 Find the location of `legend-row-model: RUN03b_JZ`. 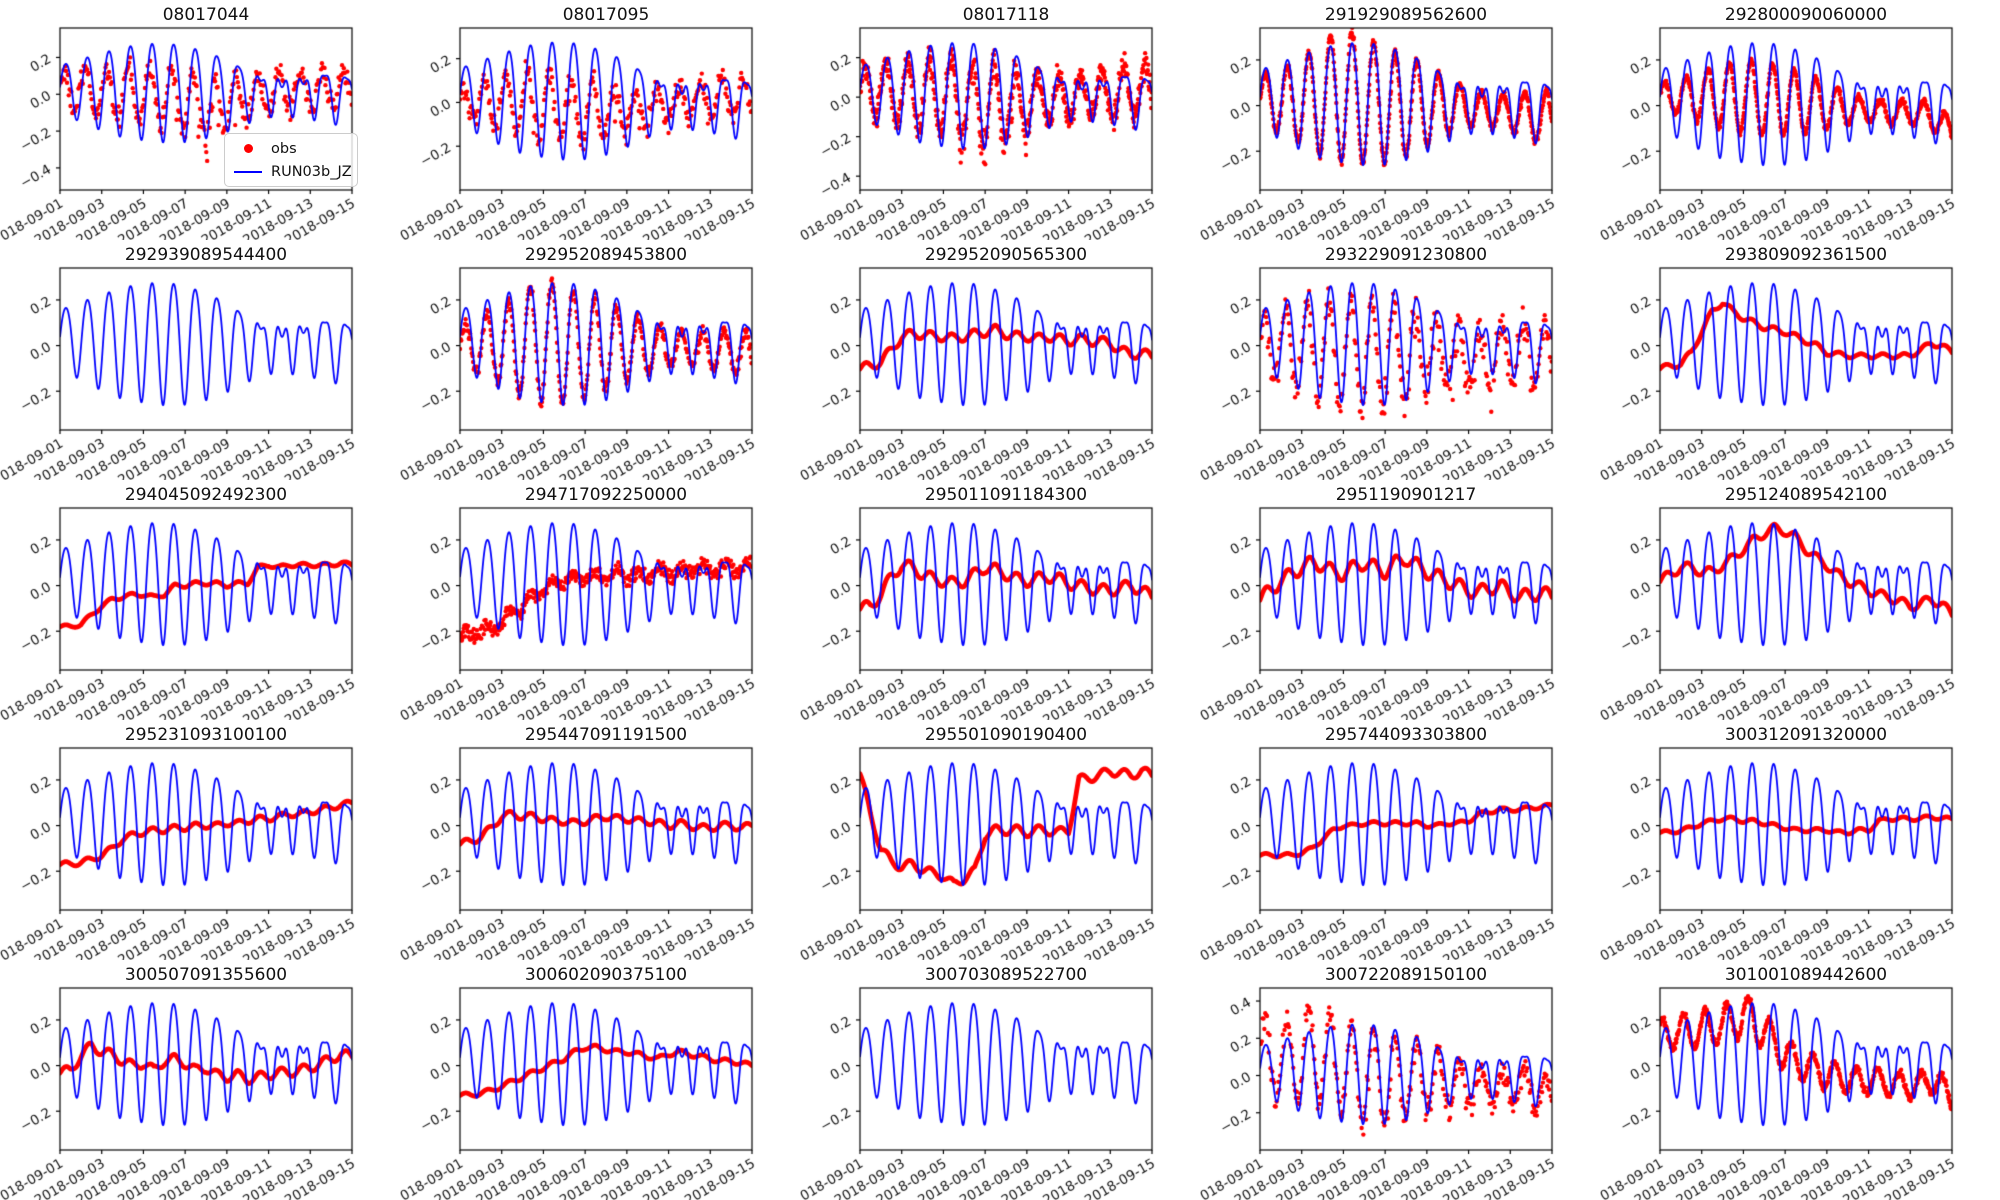

legend-row-model: RUN03b_JZ is located at coordinates (291, 171).